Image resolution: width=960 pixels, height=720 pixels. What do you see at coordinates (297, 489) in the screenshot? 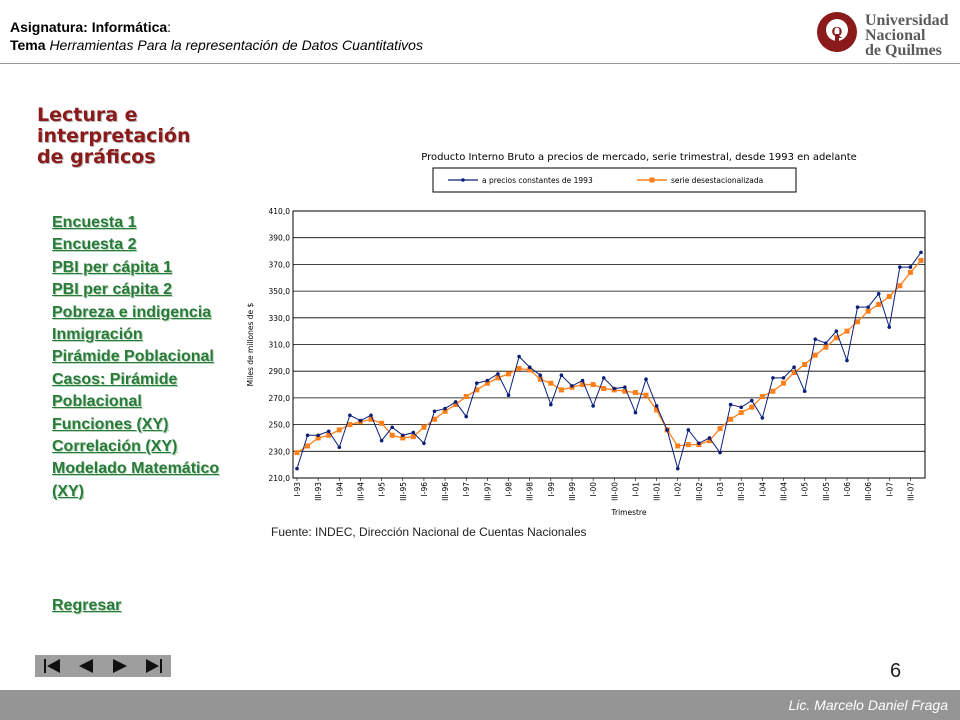
I see `x-tick-label: I-93` at bounding box center [297, 489].